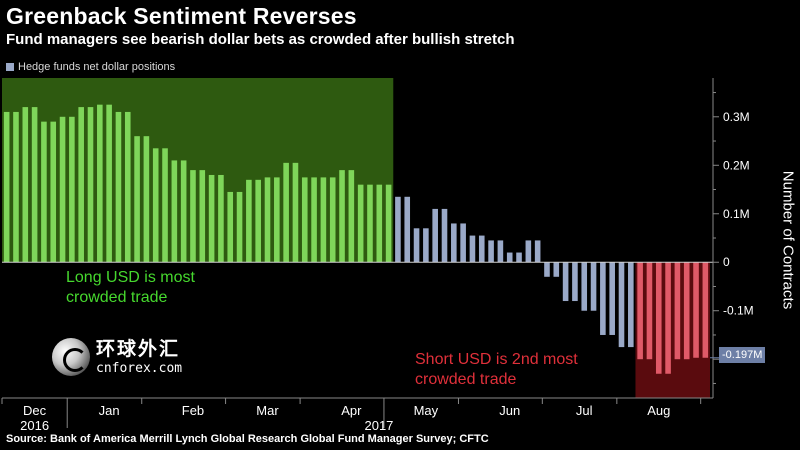 Image resolution: width=800 pixels, height=450 pixels. What do you see at coordinates (130, 277) in the screenshot?
I see `annotation-long-line1: Long USD is most` at bounding box center [130, 277].